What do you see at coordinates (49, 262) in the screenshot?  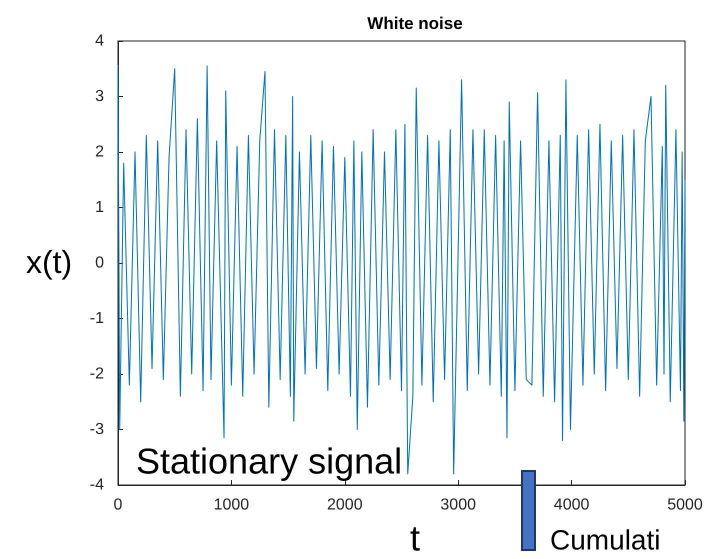 I see `y-axis-title: x(t)` at bounding box center [49, 262].